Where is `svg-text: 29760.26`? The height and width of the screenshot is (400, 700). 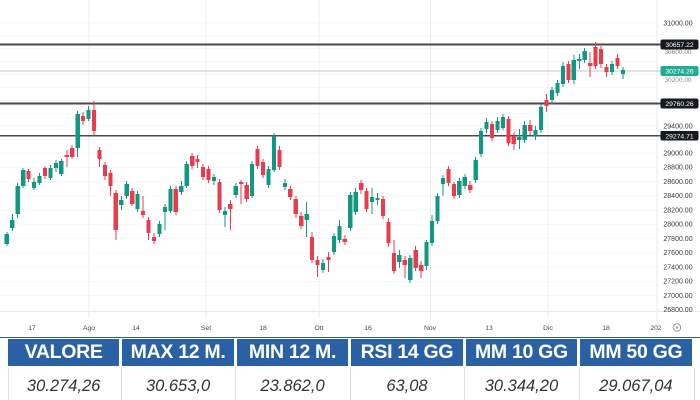 svg-text: 29760.26 is located at coordinates (679, 104).